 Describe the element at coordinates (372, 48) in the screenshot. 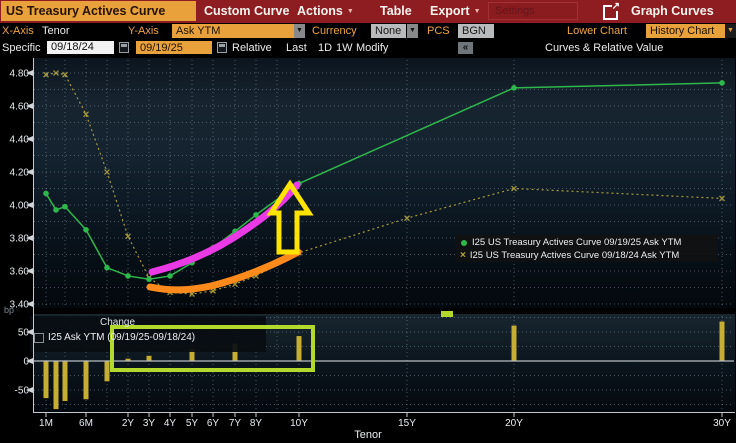

I see `modify-button: Modify` at that location.